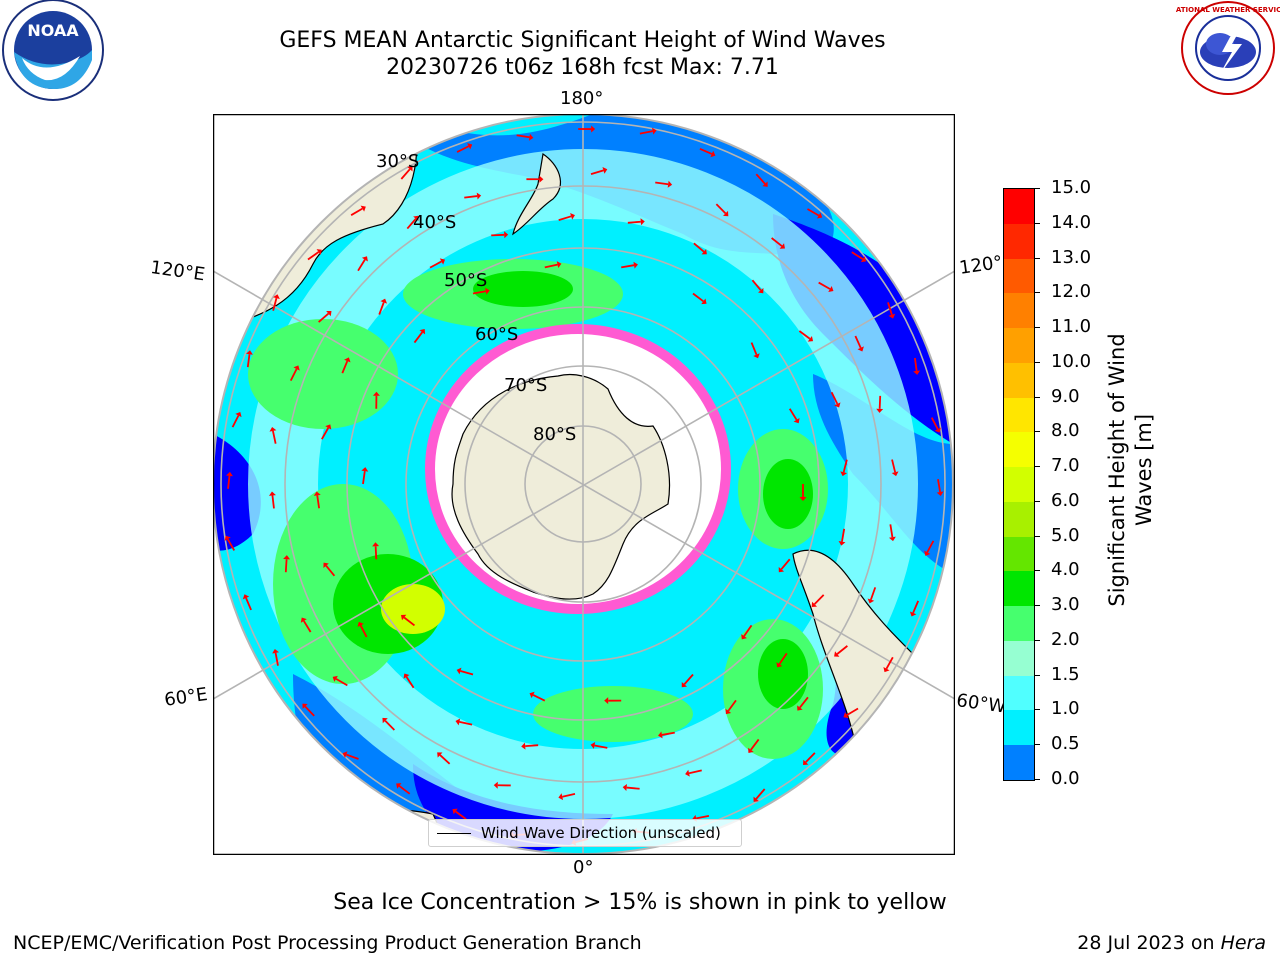 Image resolution: width=1280 pixels, height=960 pixels. Describe the element at coordinates (454, 833) in the screenshot. I see `legend-line-swatch` at that location.